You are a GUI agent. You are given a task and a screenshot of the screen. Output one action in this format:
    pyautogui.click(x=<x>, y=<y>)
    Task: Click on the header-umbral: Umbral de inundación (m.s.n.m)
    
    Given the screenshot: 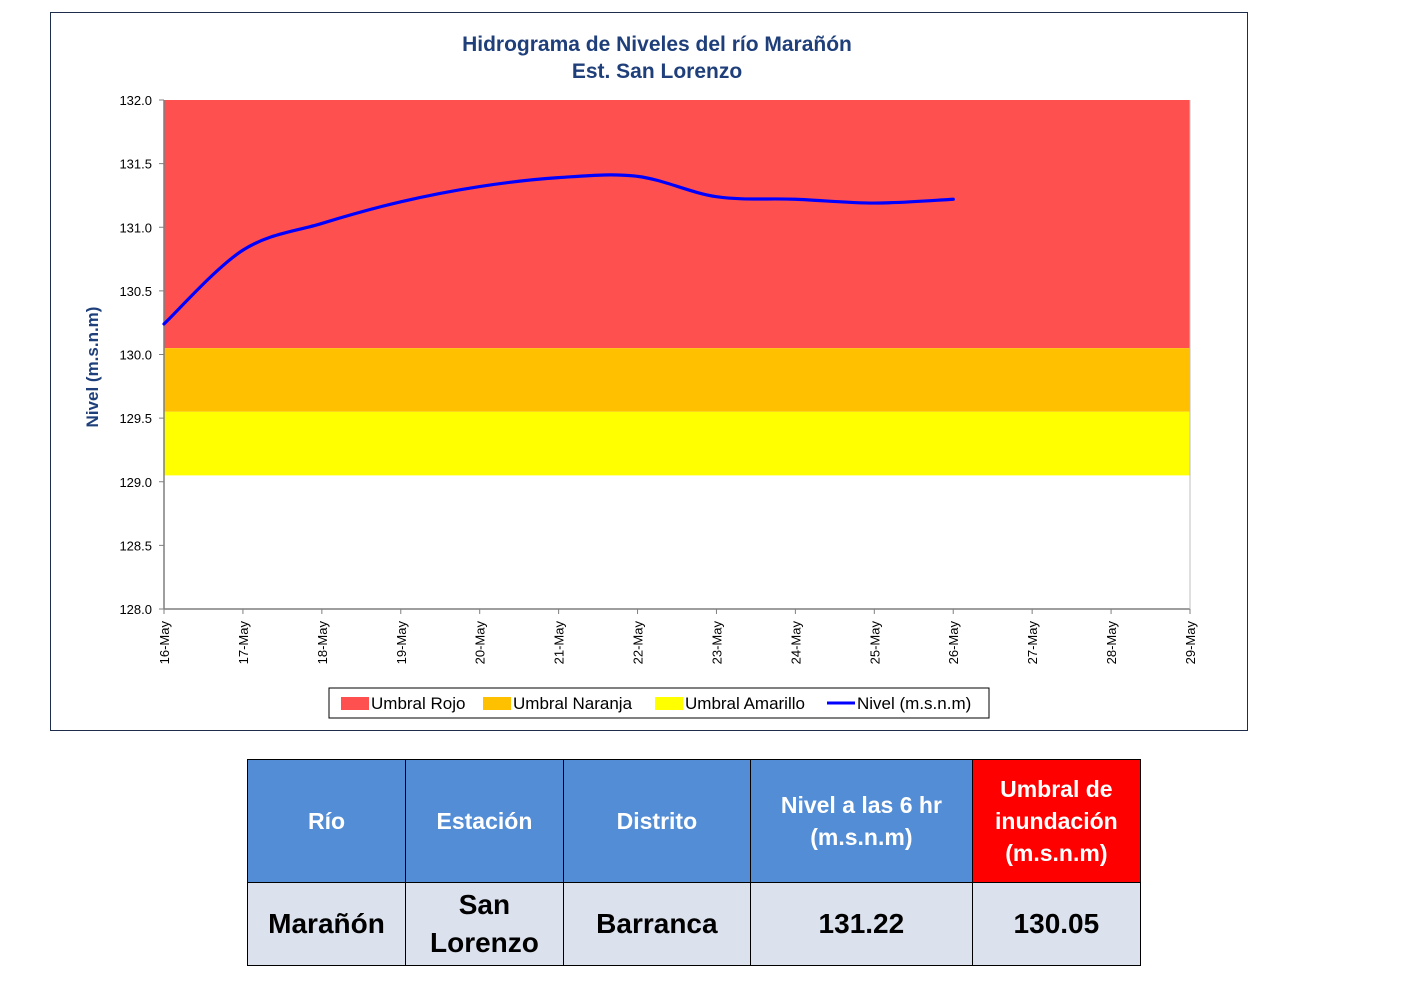 What is the action you would take?
    pyautogui.click(x=1056, y=821)
    